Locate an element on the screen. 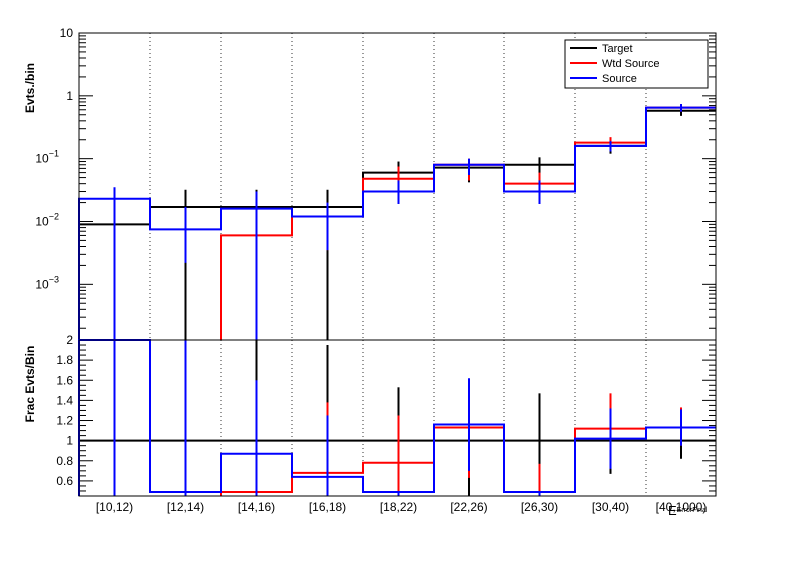 This screenshot has height=572, width=796. x-tick-label: [10,12) is located at coordinates (114, 507).